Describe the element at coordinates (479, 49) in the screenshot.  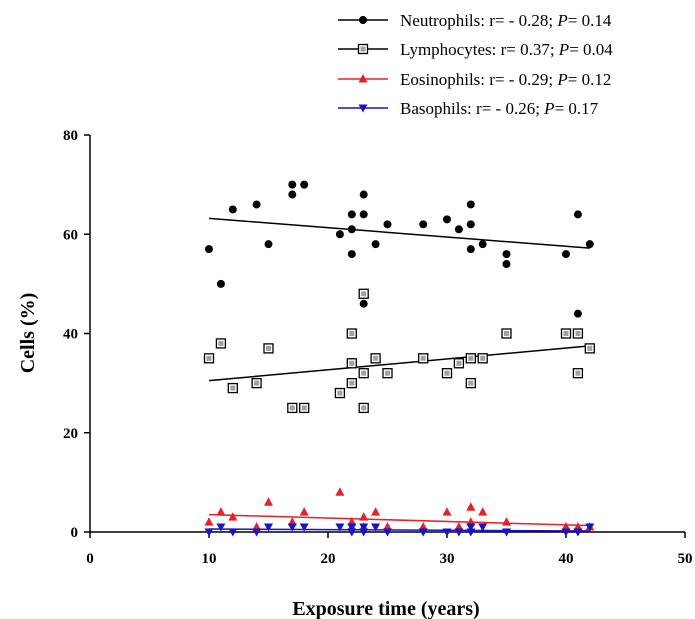
I see `legend-stat: Lymphocytes: r= 0.37;` at that location.